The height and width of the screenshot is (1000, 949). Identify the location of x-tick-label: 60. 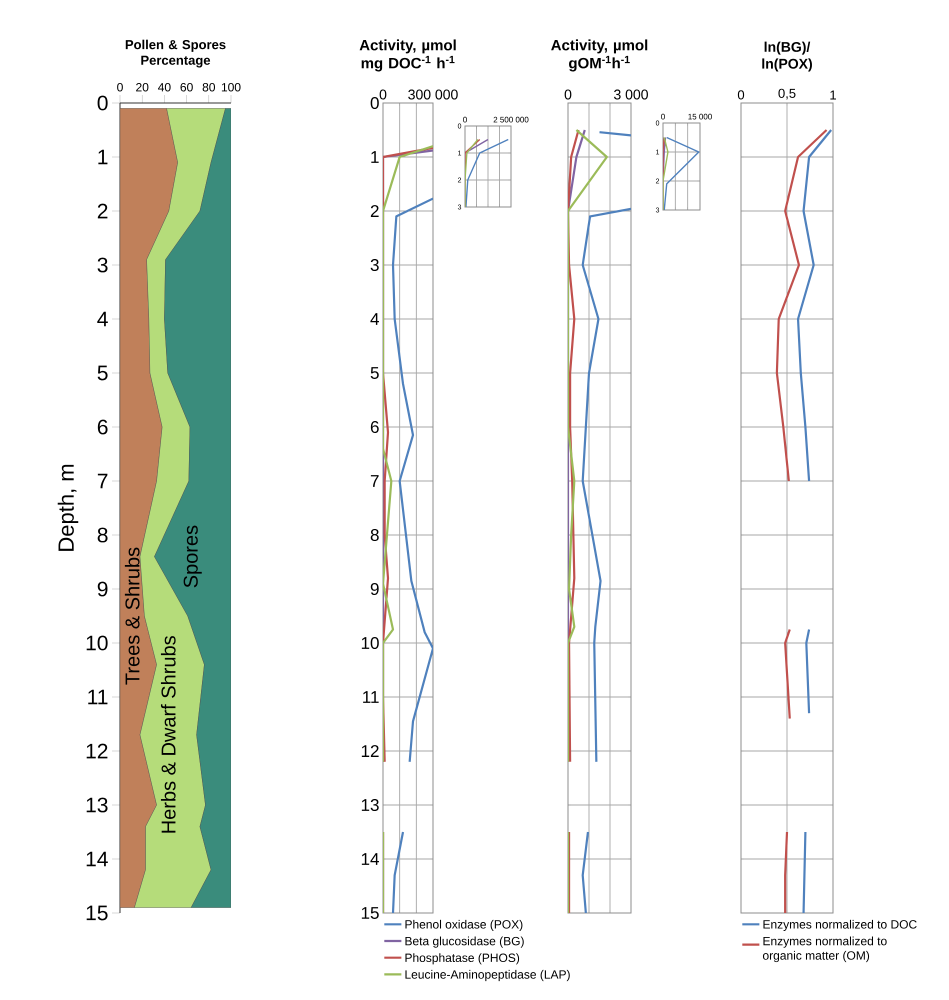
(186, 87).